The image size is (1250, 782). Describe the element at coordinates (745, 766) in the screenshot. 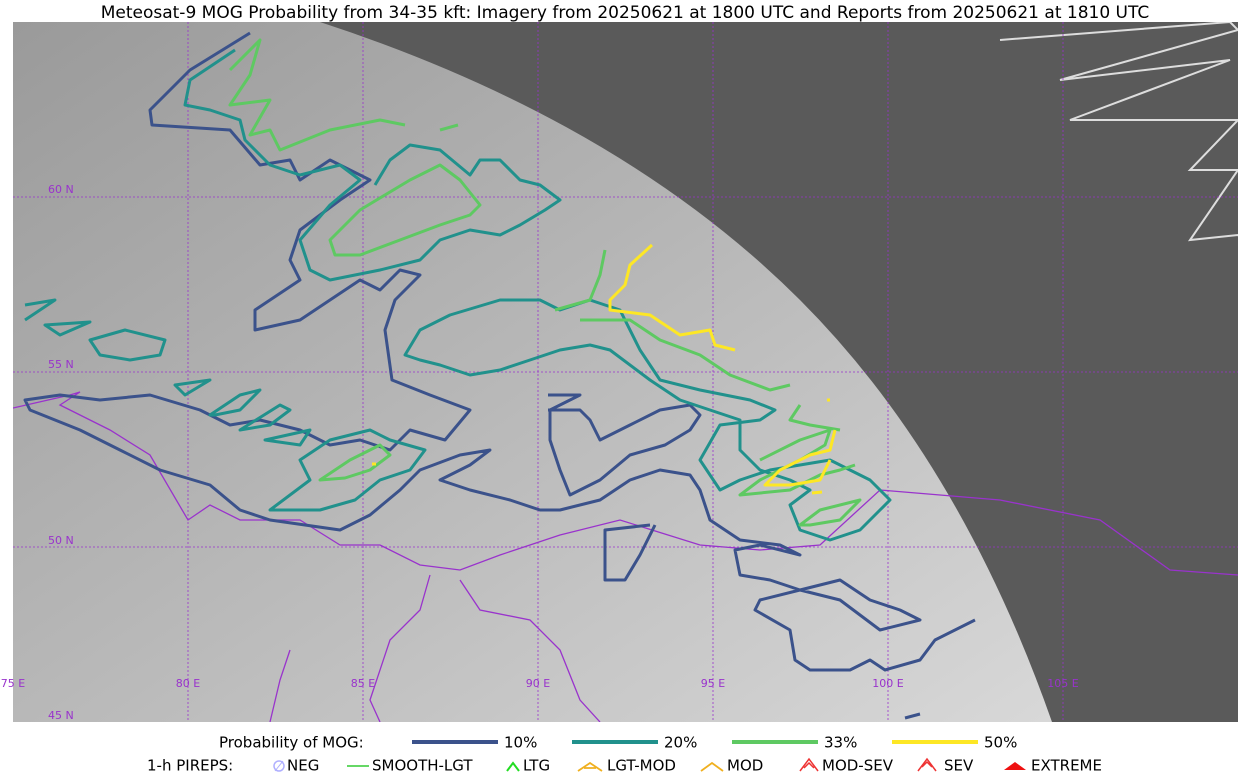

I see `legend-item: MOD` at that location.